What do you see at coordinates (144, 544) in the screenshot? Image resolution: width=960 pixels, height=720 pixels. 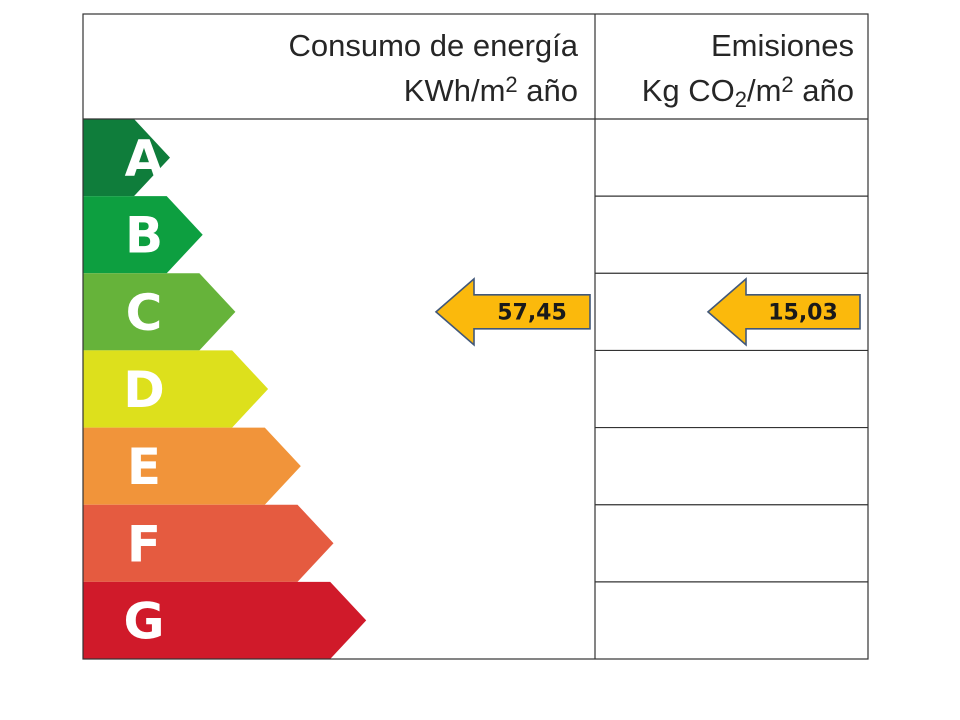 I see `rating-letter: F` at bounding box center [144, 544].